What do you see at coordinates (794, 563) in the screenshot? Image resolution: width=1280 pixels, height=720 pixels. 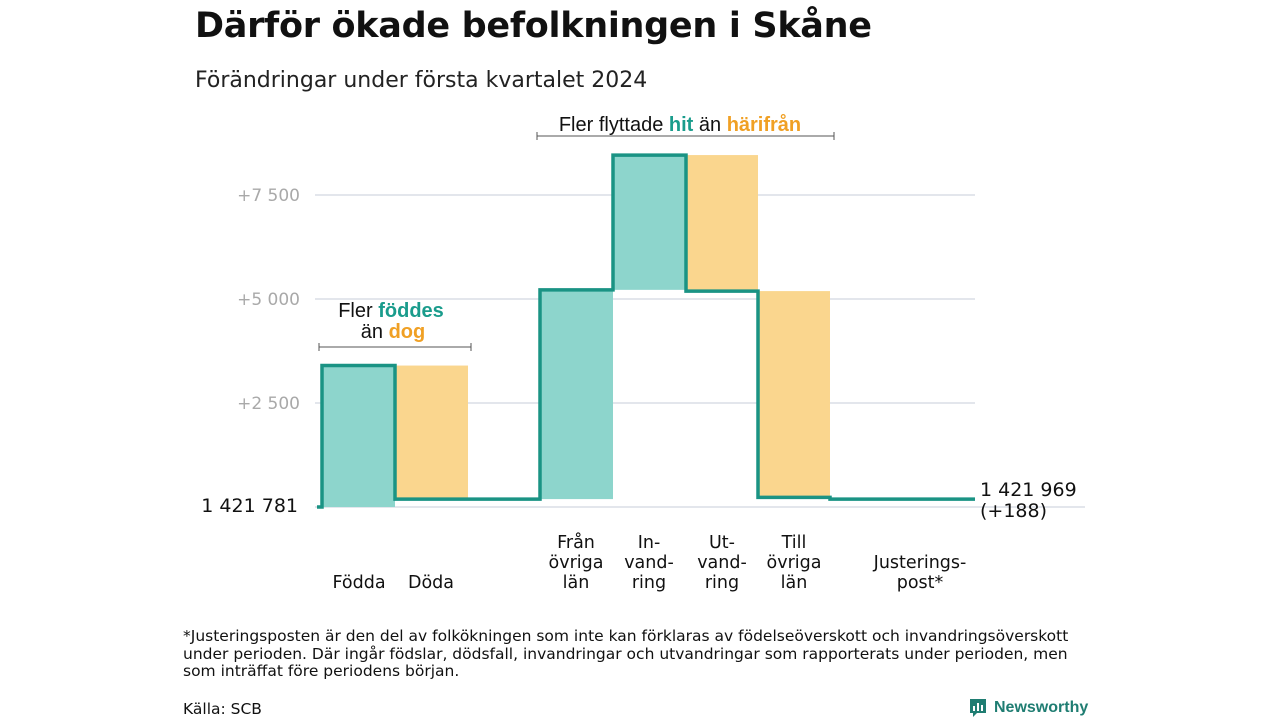 I see `category-label-5-line-1: övriga` at bounding box center [794, 563].